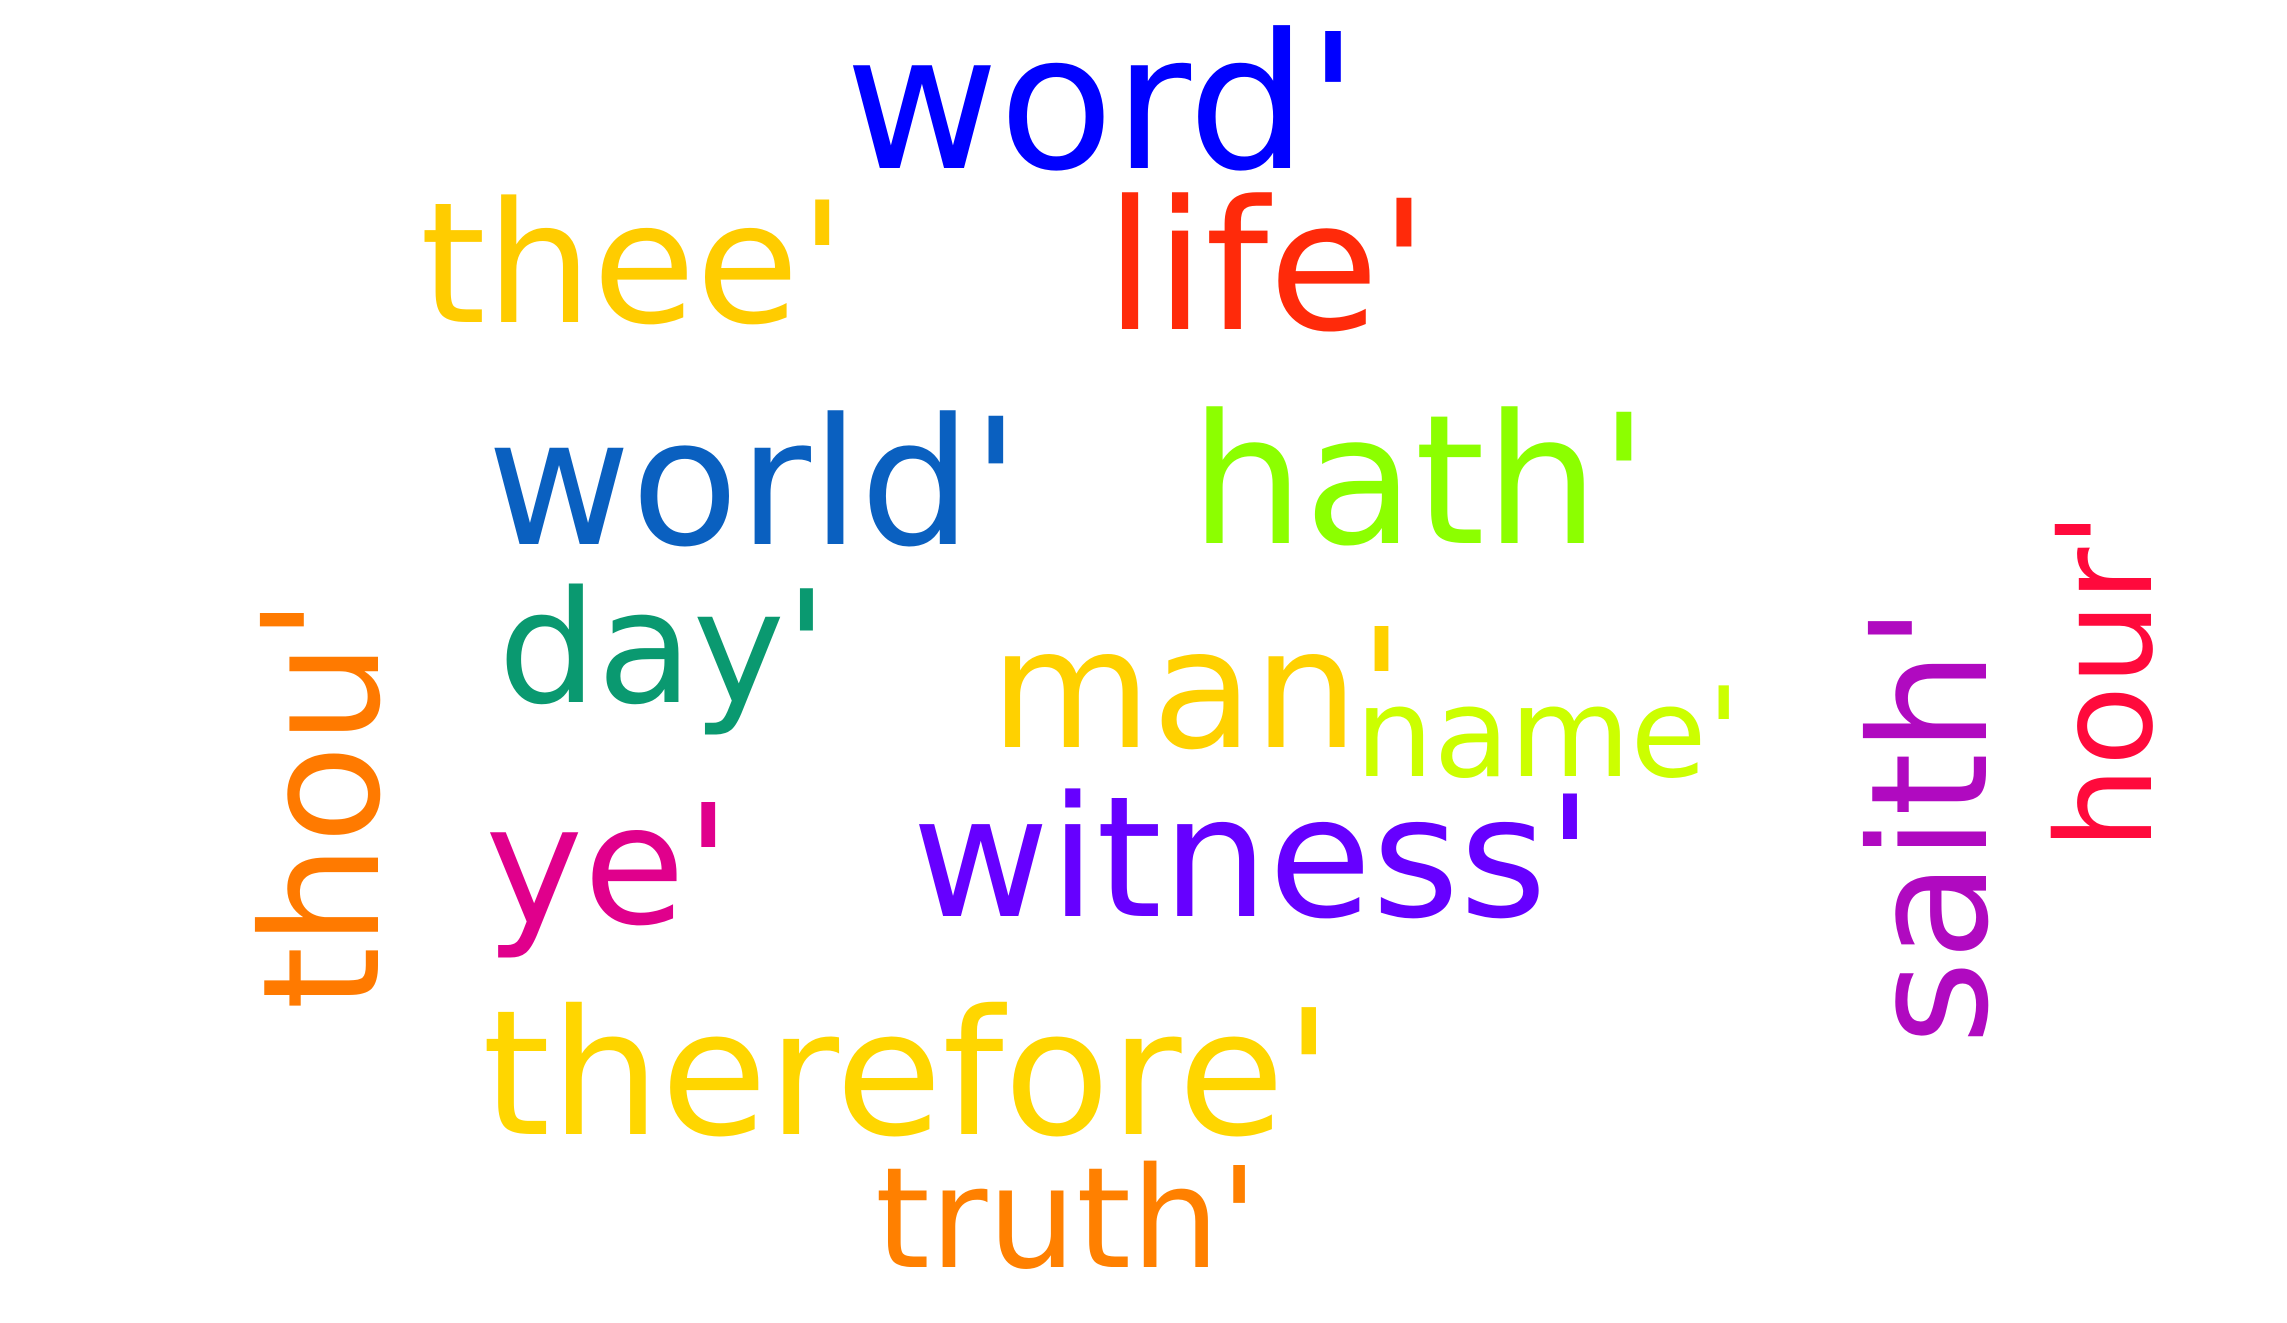 The image size is (2287, 1323). What do you see at coordinates (907, 1074) in the screenshot?
I see `word-therefore: therefore'` at bounding box center [907, 1074].